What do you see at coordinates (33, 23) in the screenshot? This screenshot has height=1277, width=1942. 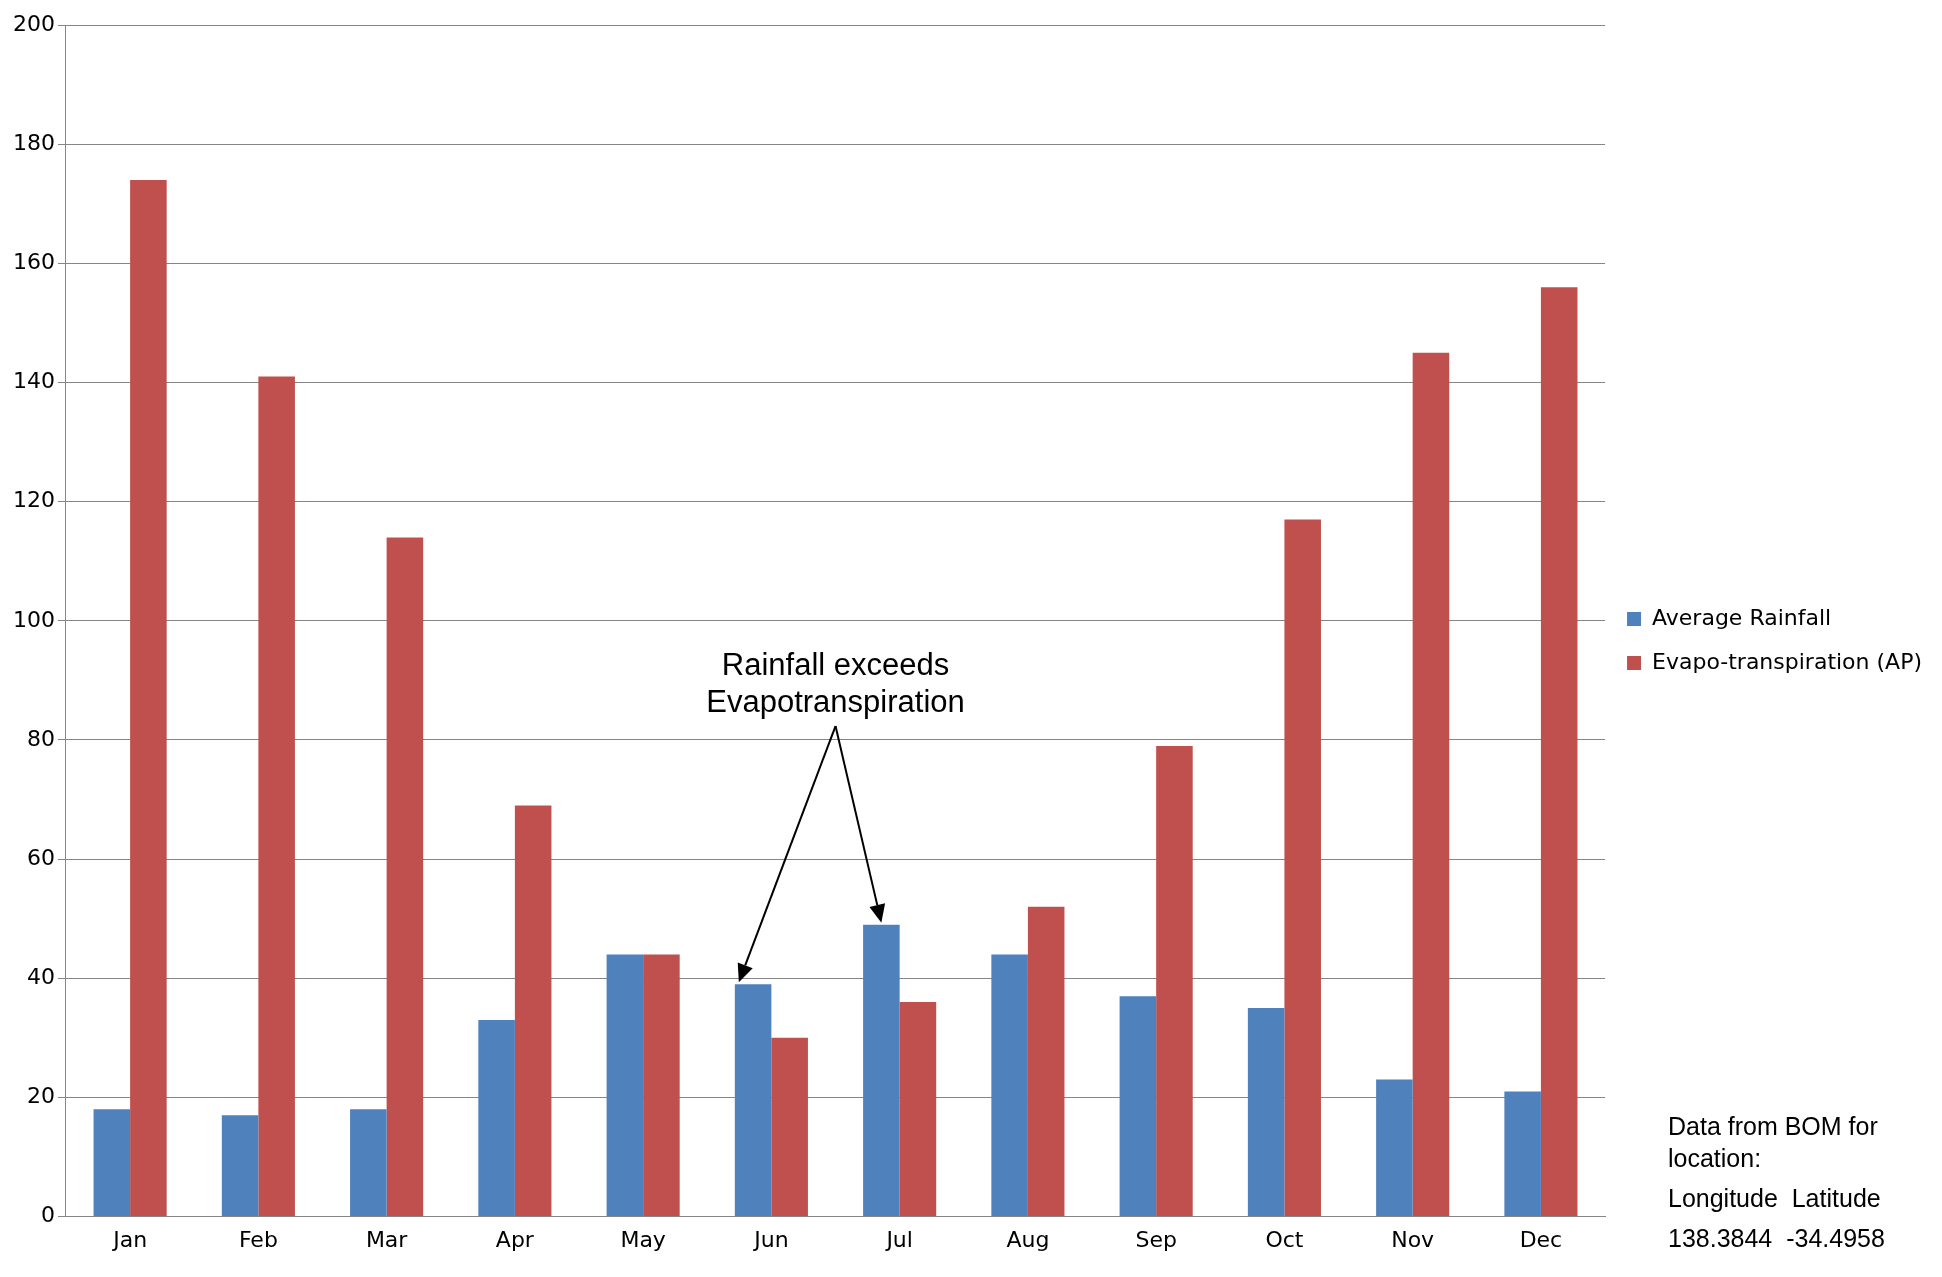 I see `y-tick-label: 200` at bounding box center [33, 23].